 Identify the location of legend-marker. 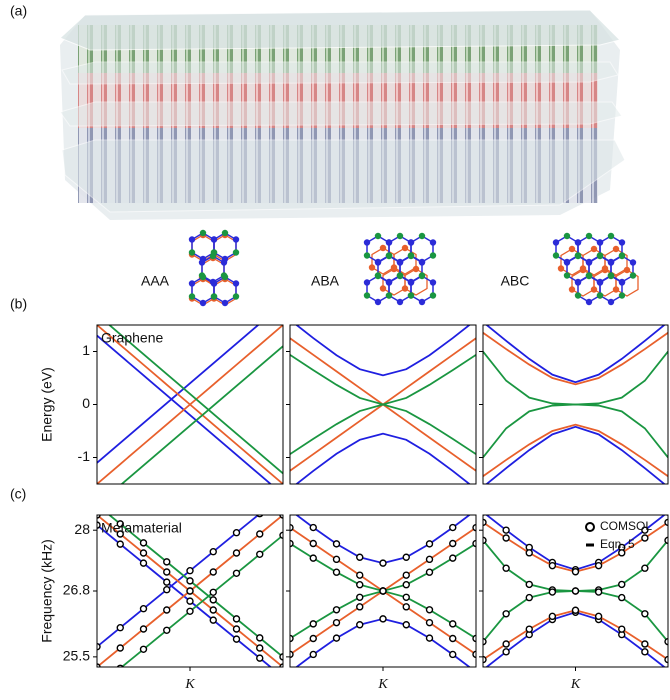
(590, 527).